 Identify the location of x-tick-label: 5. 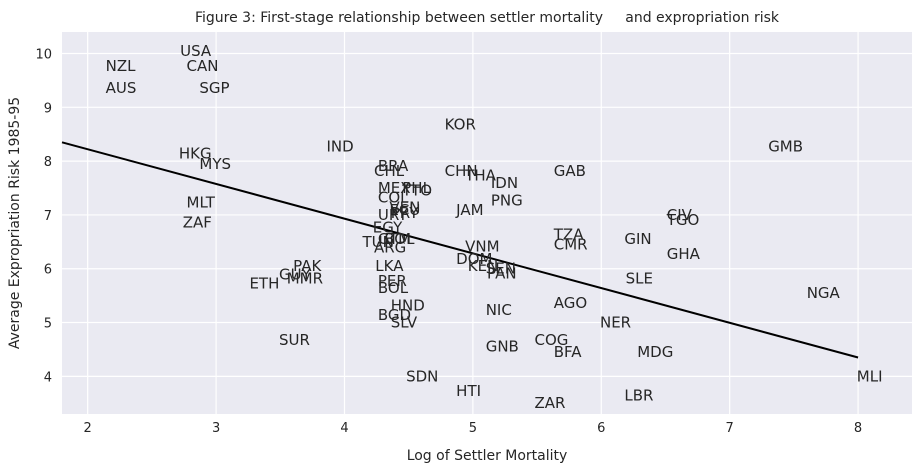
(473, 428).